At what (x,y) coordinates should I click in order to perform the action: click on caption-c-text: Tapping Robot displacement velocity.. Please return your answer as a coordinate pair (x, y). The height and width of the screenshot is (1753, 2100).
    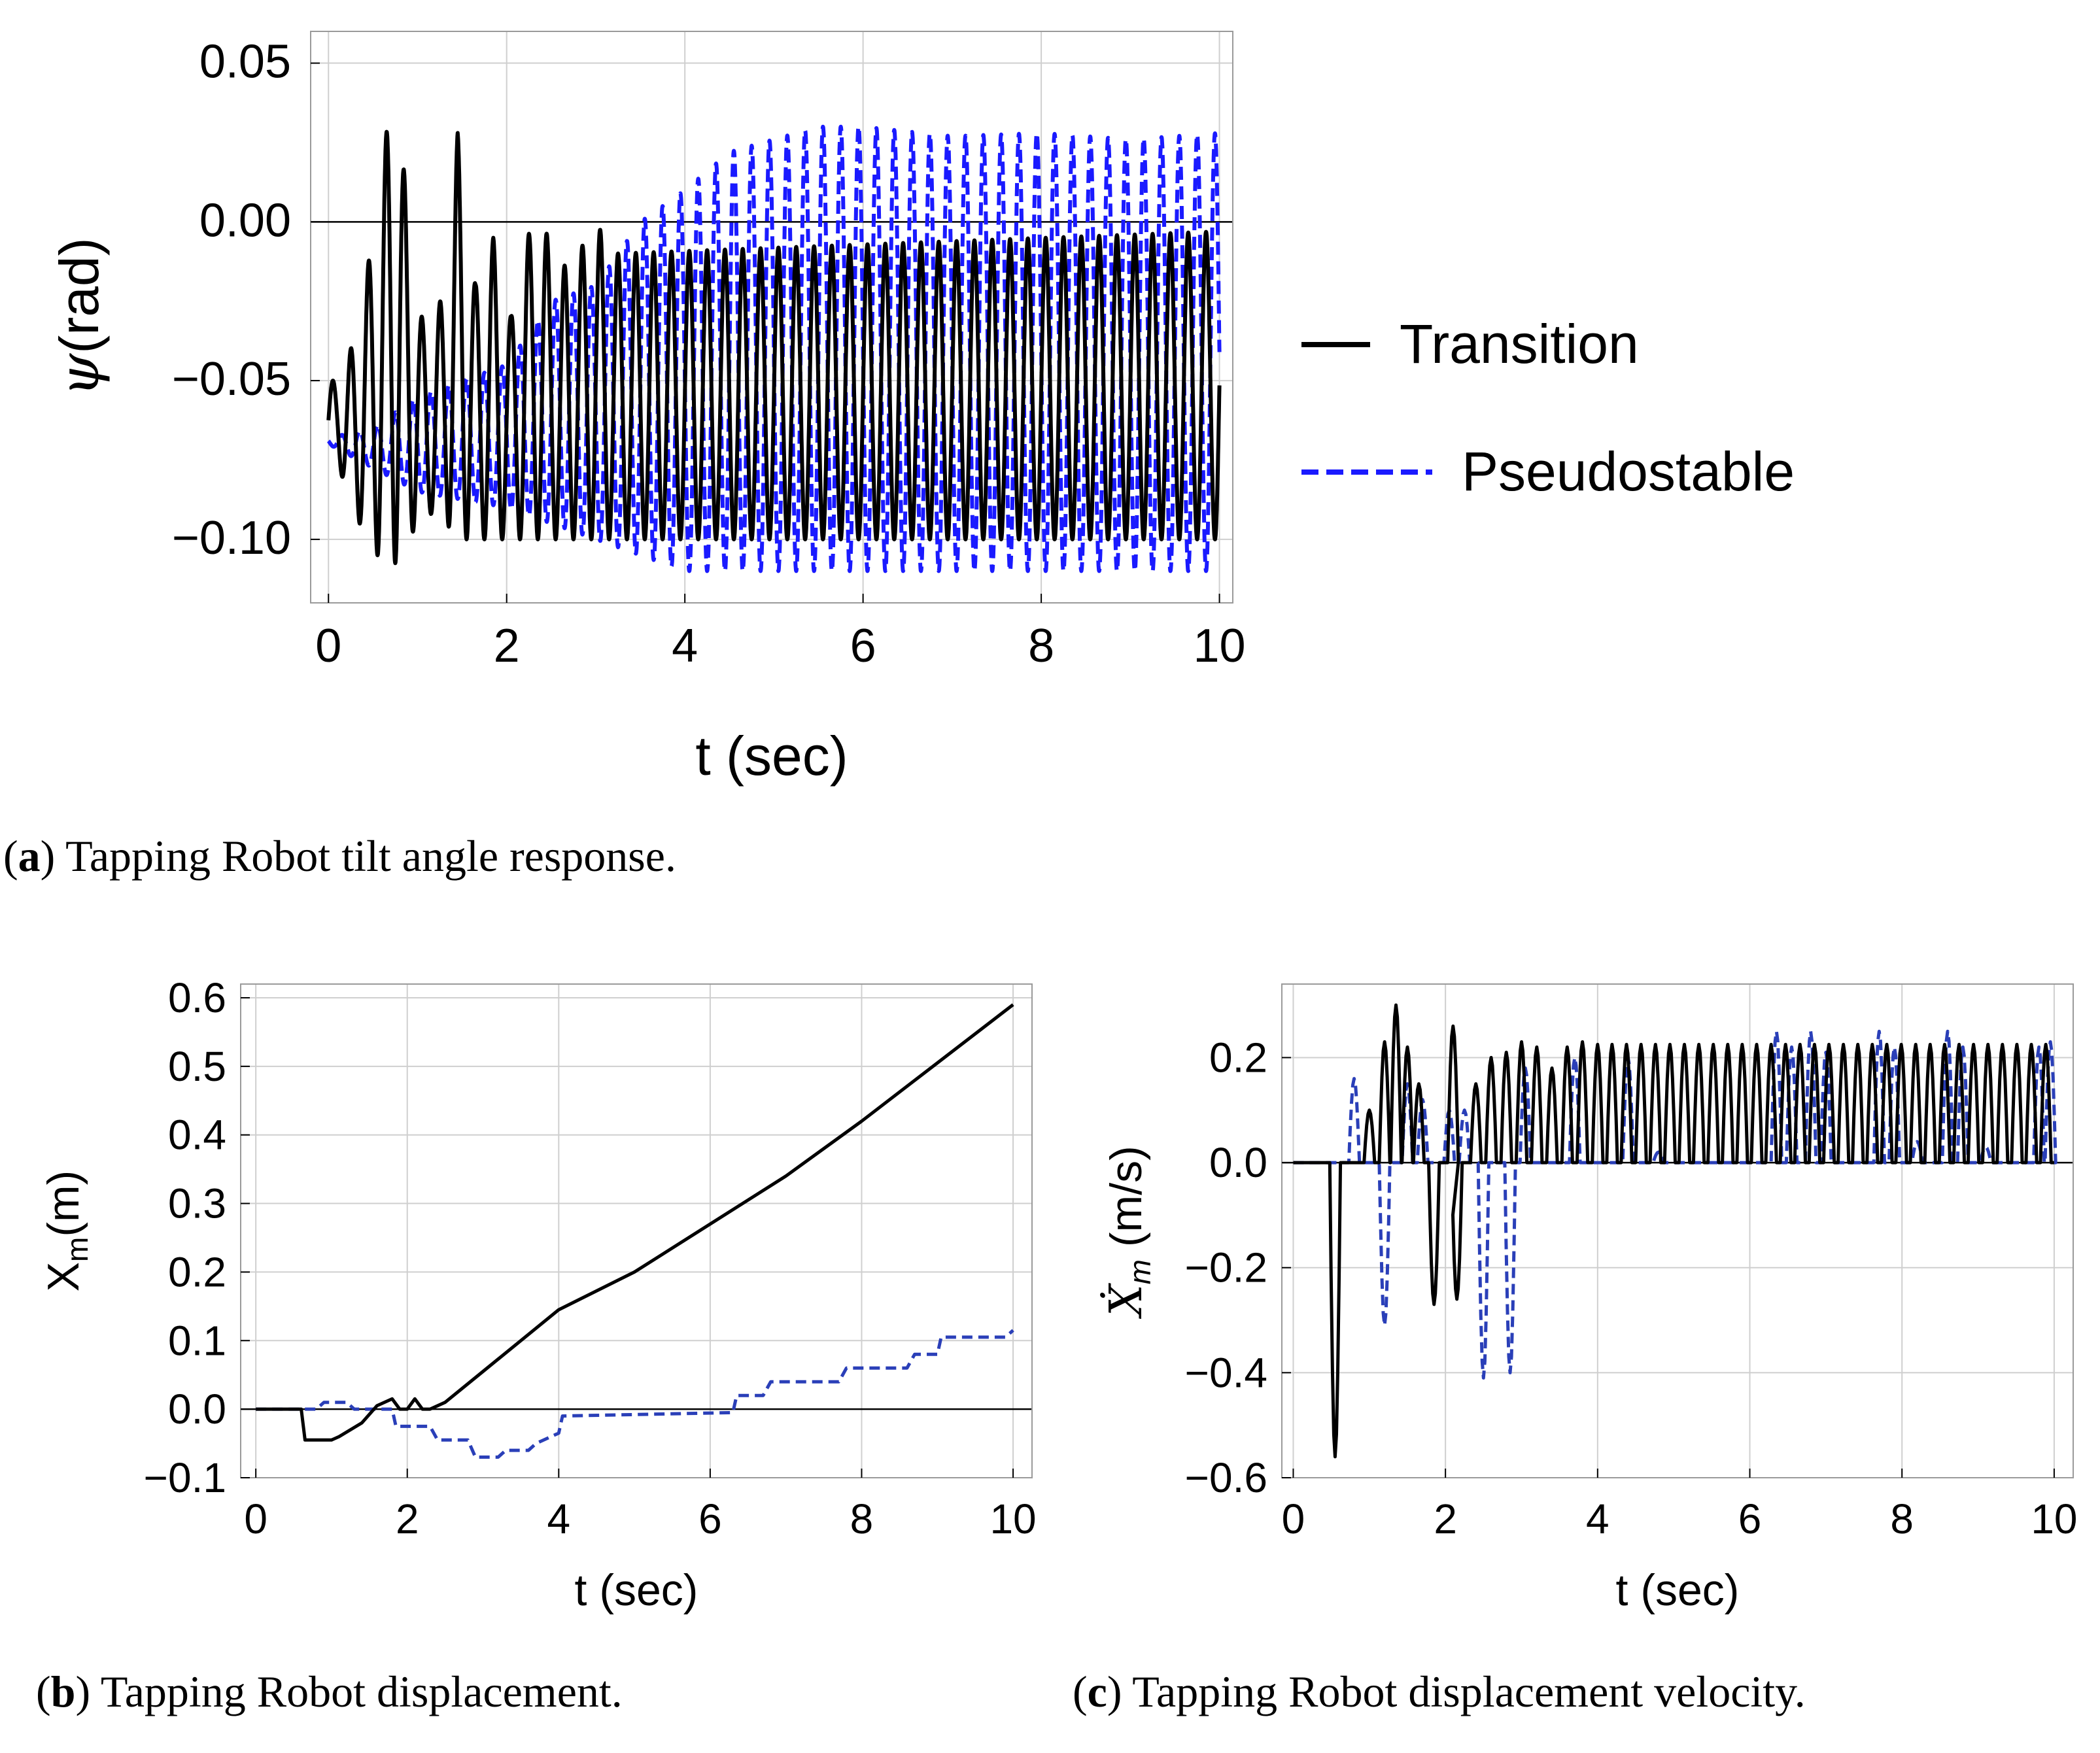
    Looking at the image, I should click on (1469, 1692).